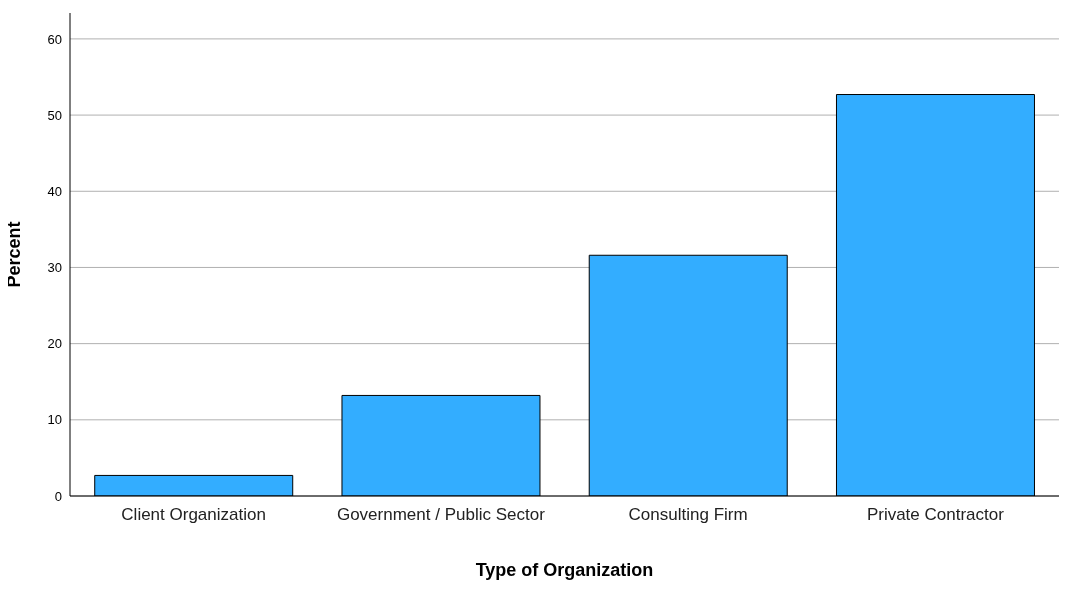 The image size is (1067, 594). What do you see at coordinates (935, 515) in the screenshot?
I see `x-tick-label: Private Contractor` at bounding box center [935, 515].